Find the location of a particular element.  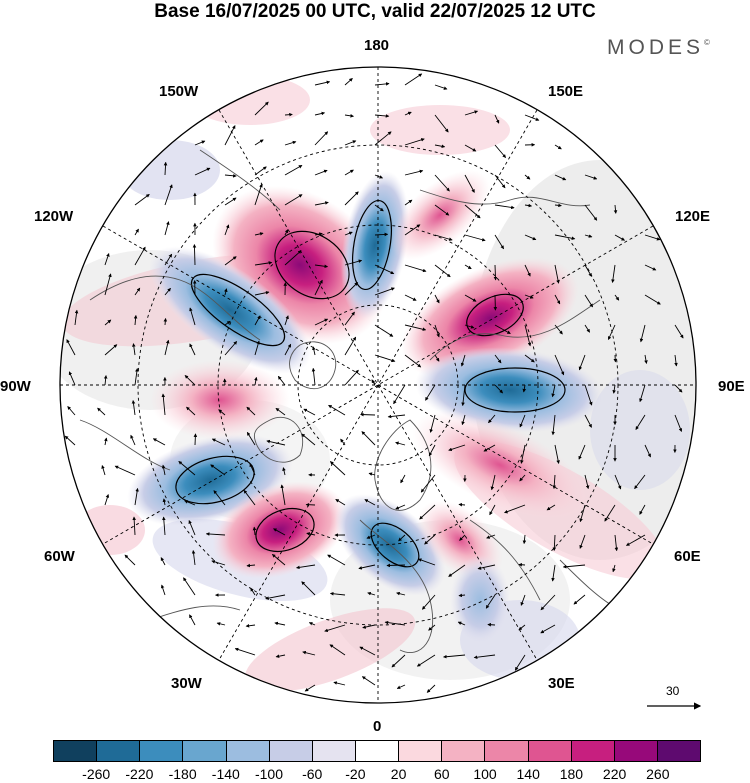

lon-label-60w: 60W is located at coordinates (59, 556).